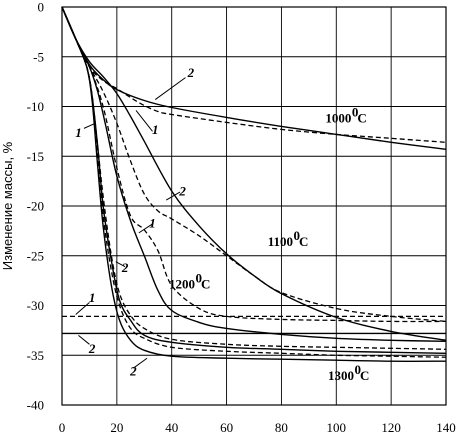 This screenshot has width=458, height=437. What do you see at coordinates (35, 255) in the screenshot?
I see `y-tick-label: -25` at bounding box center [35, 255].